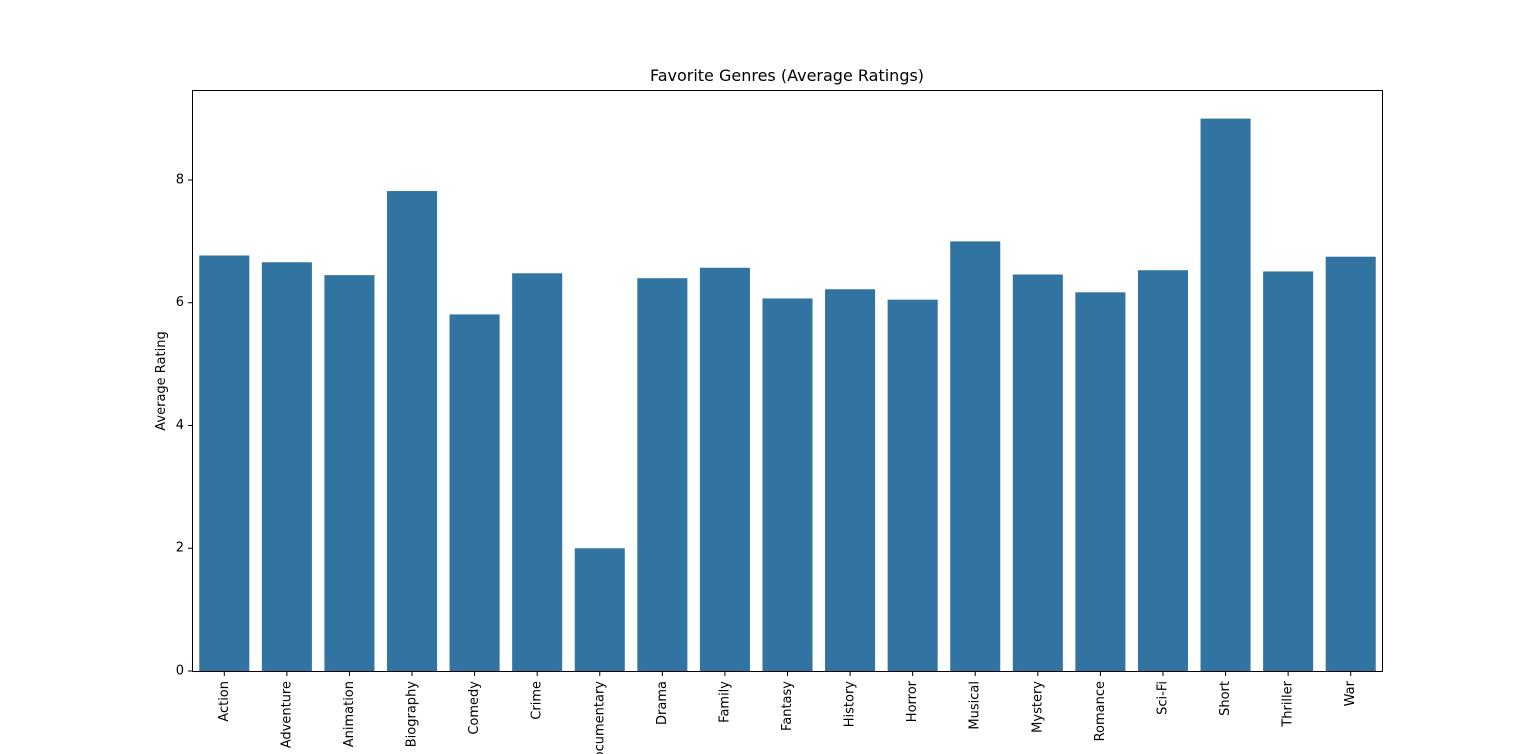  Describe the element at coordinates (286, 714) in the screenshot. I see `x-tick-label: Adventure` at that location.